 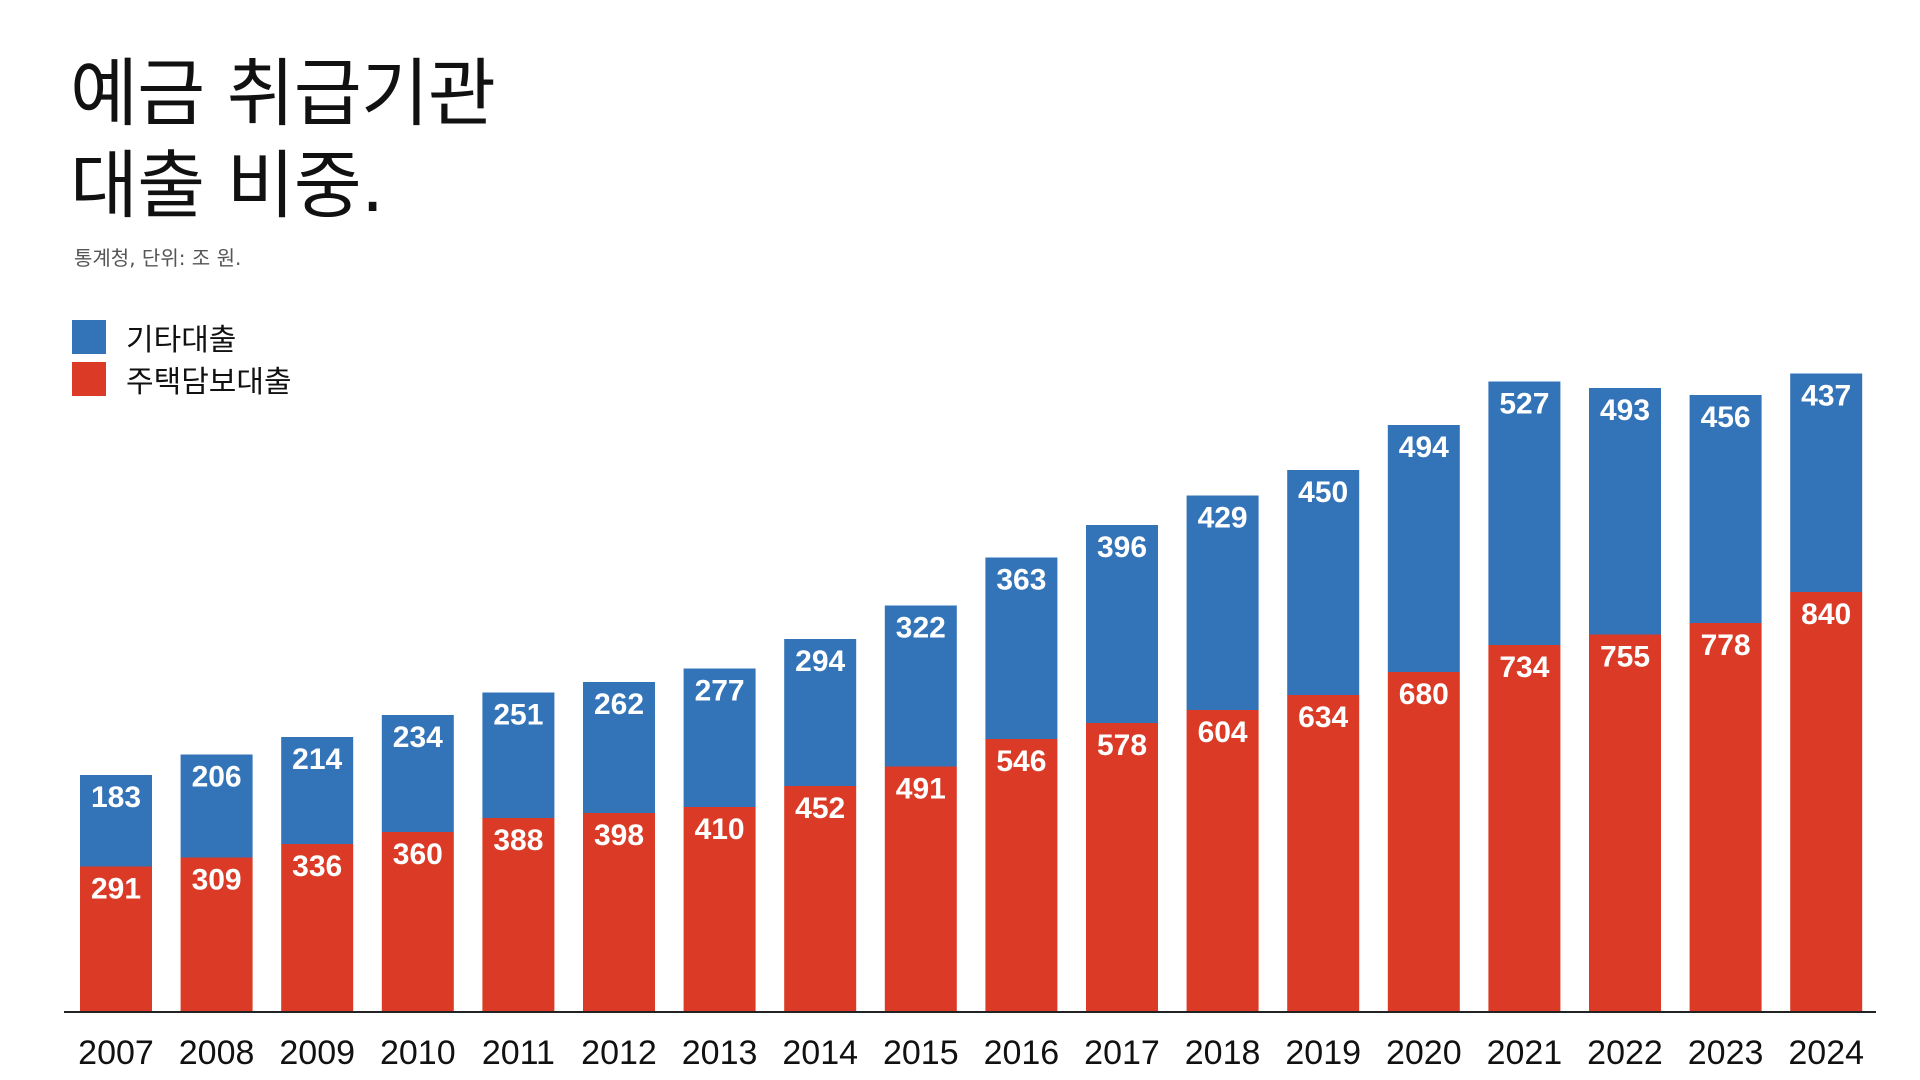 What do you see at coordinates (518, 1053) in the screenshot?
I see `x-tick-label-2011: 2011` at bounding box center [518, 1053].